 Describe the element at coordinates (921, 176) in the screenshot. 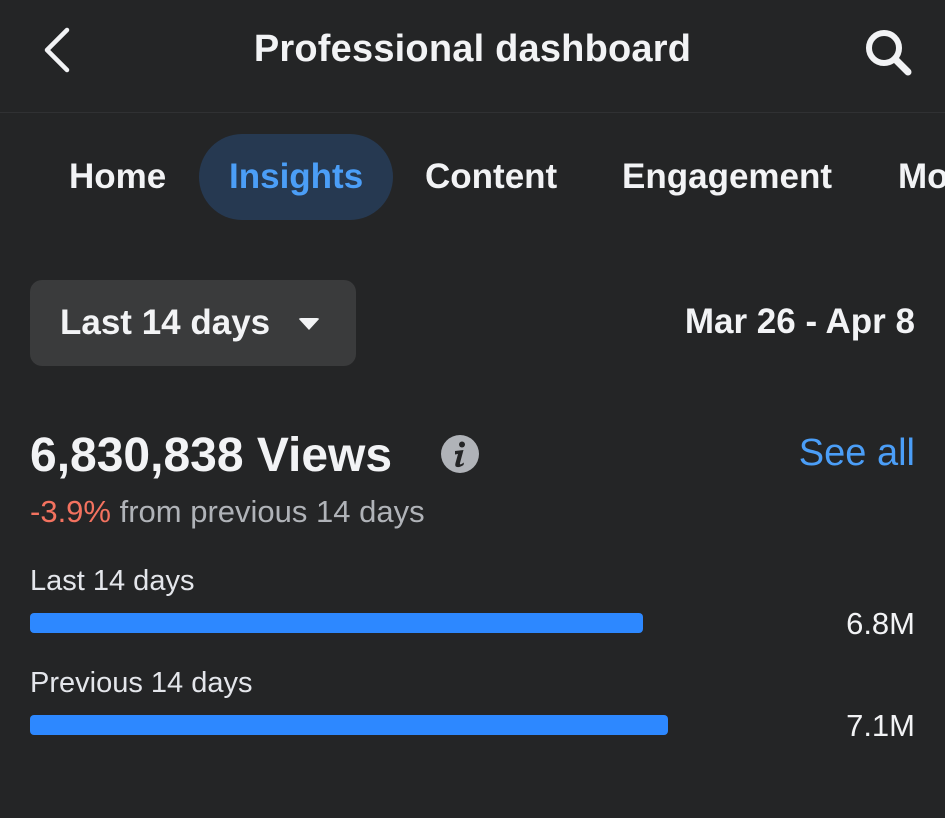

I see `tab-more: Mo` at that location.